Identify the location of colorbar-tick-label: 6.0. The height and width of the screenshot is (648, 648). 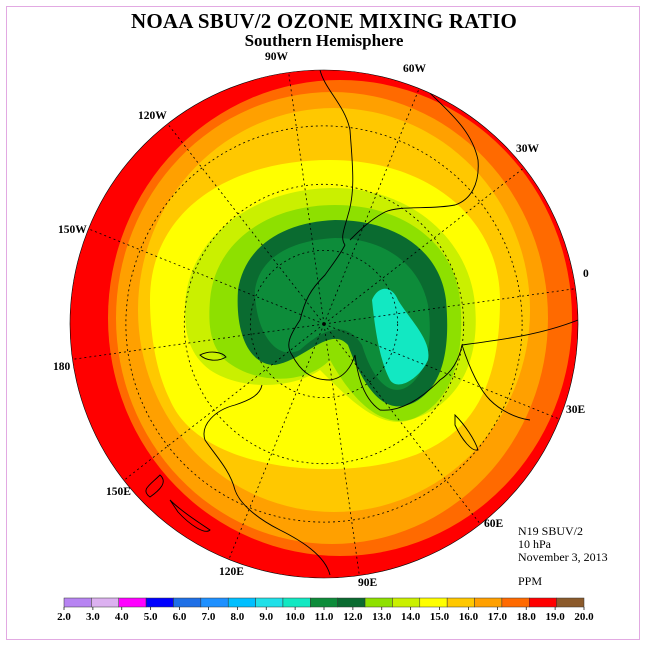
(180, 617).